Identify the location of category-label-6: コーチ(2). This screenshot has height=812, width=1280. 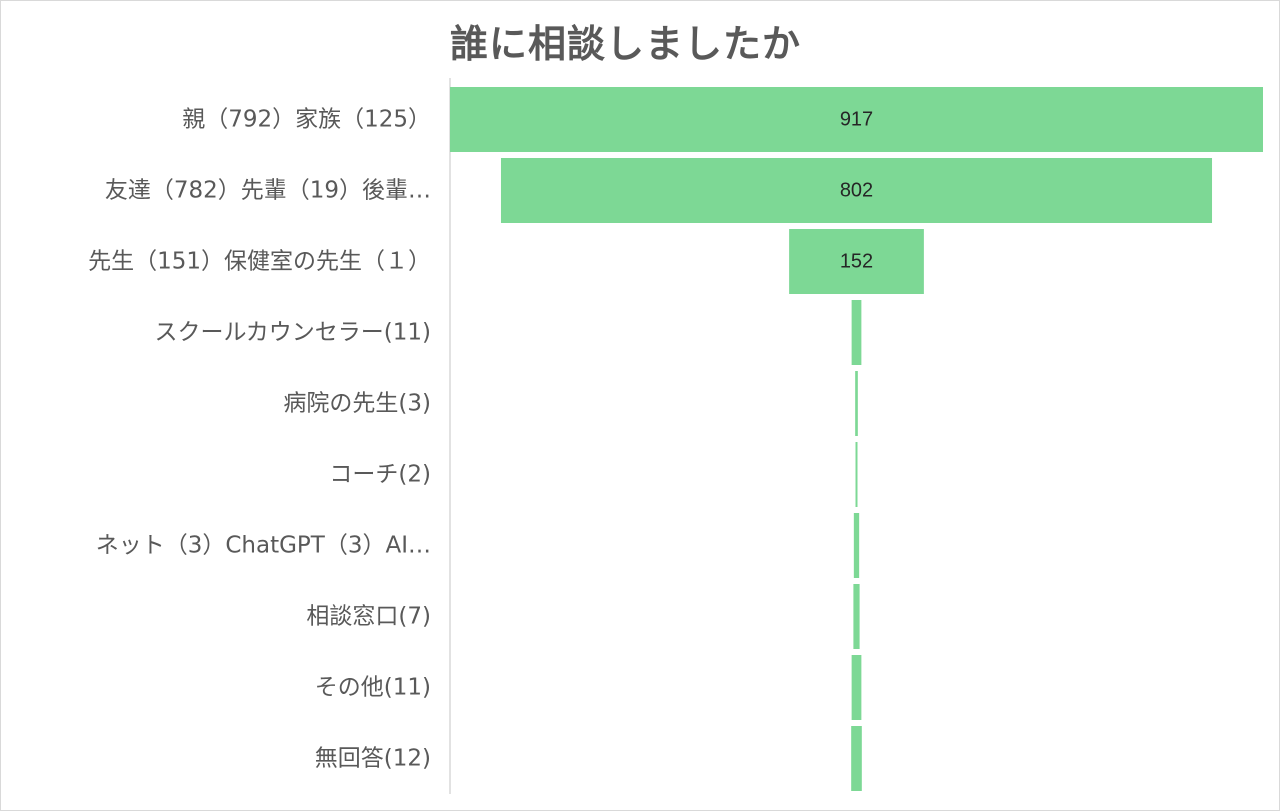
(380, 475).